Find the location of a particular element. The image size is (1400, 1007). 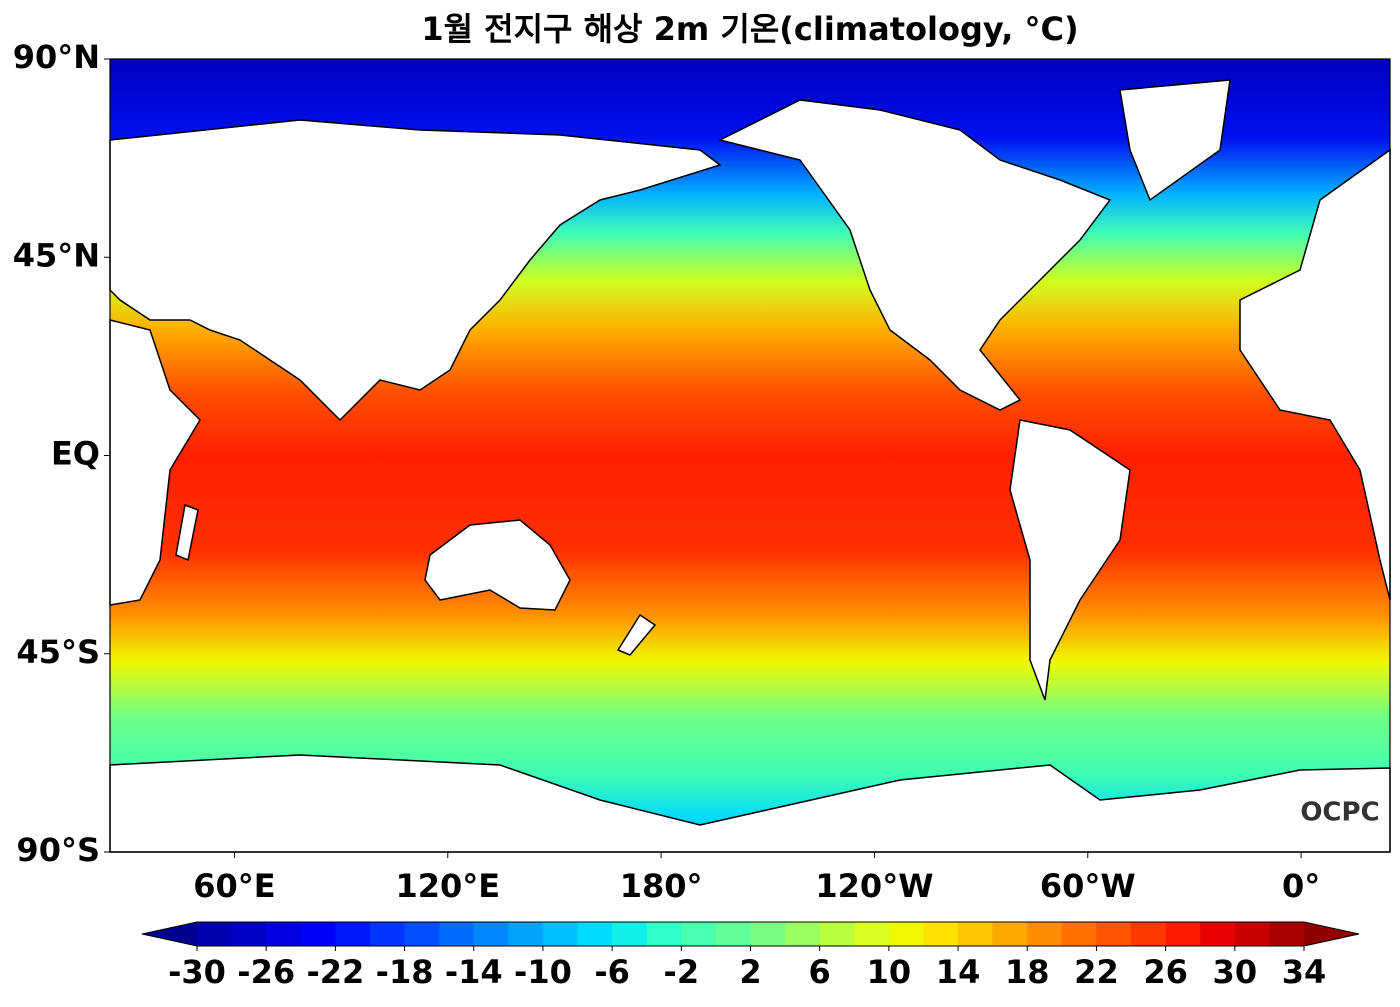

x-tick-label: 120°E is located at coordinates (447, 886).